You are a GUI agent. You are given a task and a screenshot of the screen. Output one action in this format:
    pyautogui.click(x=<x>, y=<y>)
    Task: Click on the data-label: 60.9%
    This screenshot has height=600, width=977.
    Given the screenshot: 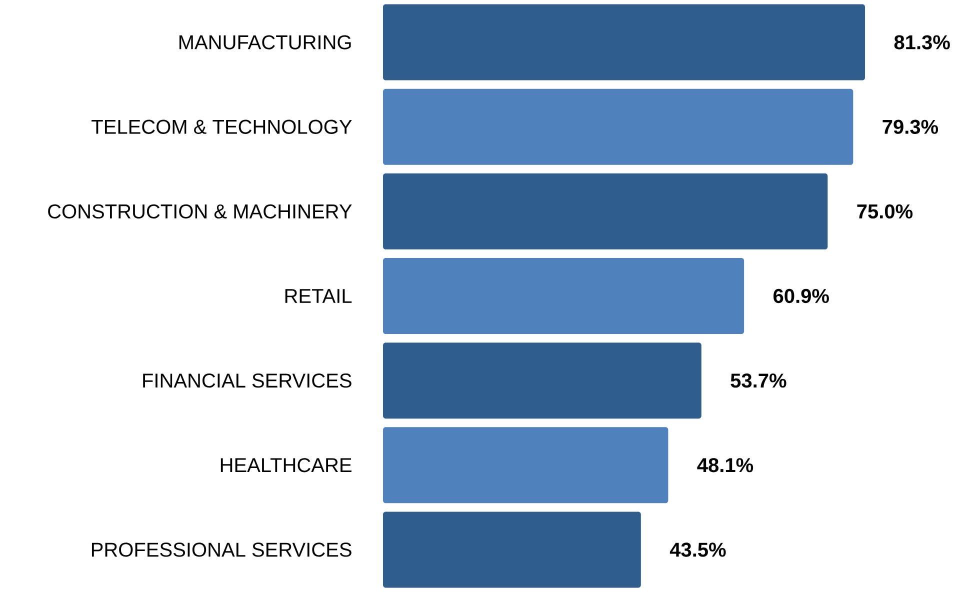 What is the action you would take?
    pyautogui.click(x=801, y=296)
    